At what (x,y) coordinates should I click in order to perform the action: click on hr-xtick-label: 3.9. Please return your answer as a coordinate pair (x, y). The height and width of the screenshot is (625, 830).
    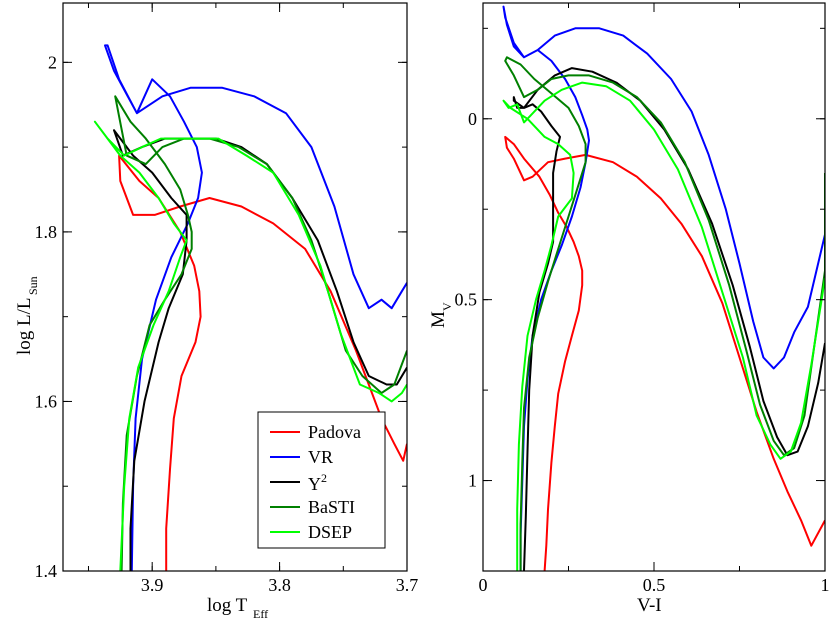
    Looking at the image, I should click on (152, 585).